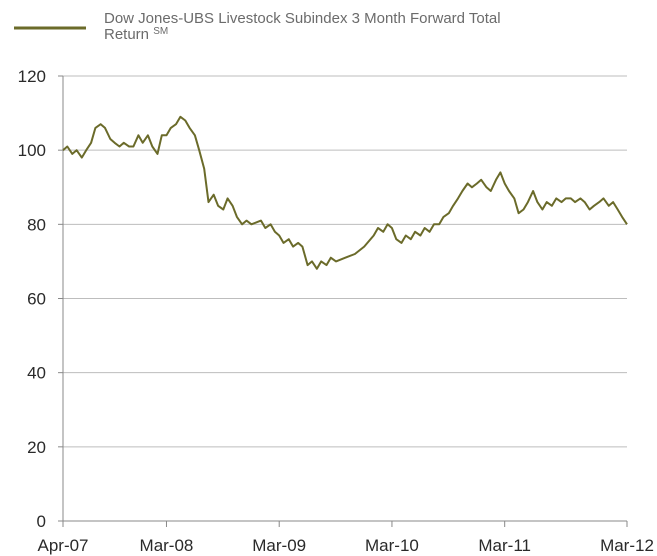 This screenshot has height=556, width=657. Describe the element at coordinates (36, 373) in the screenshot. I see `y-tick-label-40: 40` at that location.